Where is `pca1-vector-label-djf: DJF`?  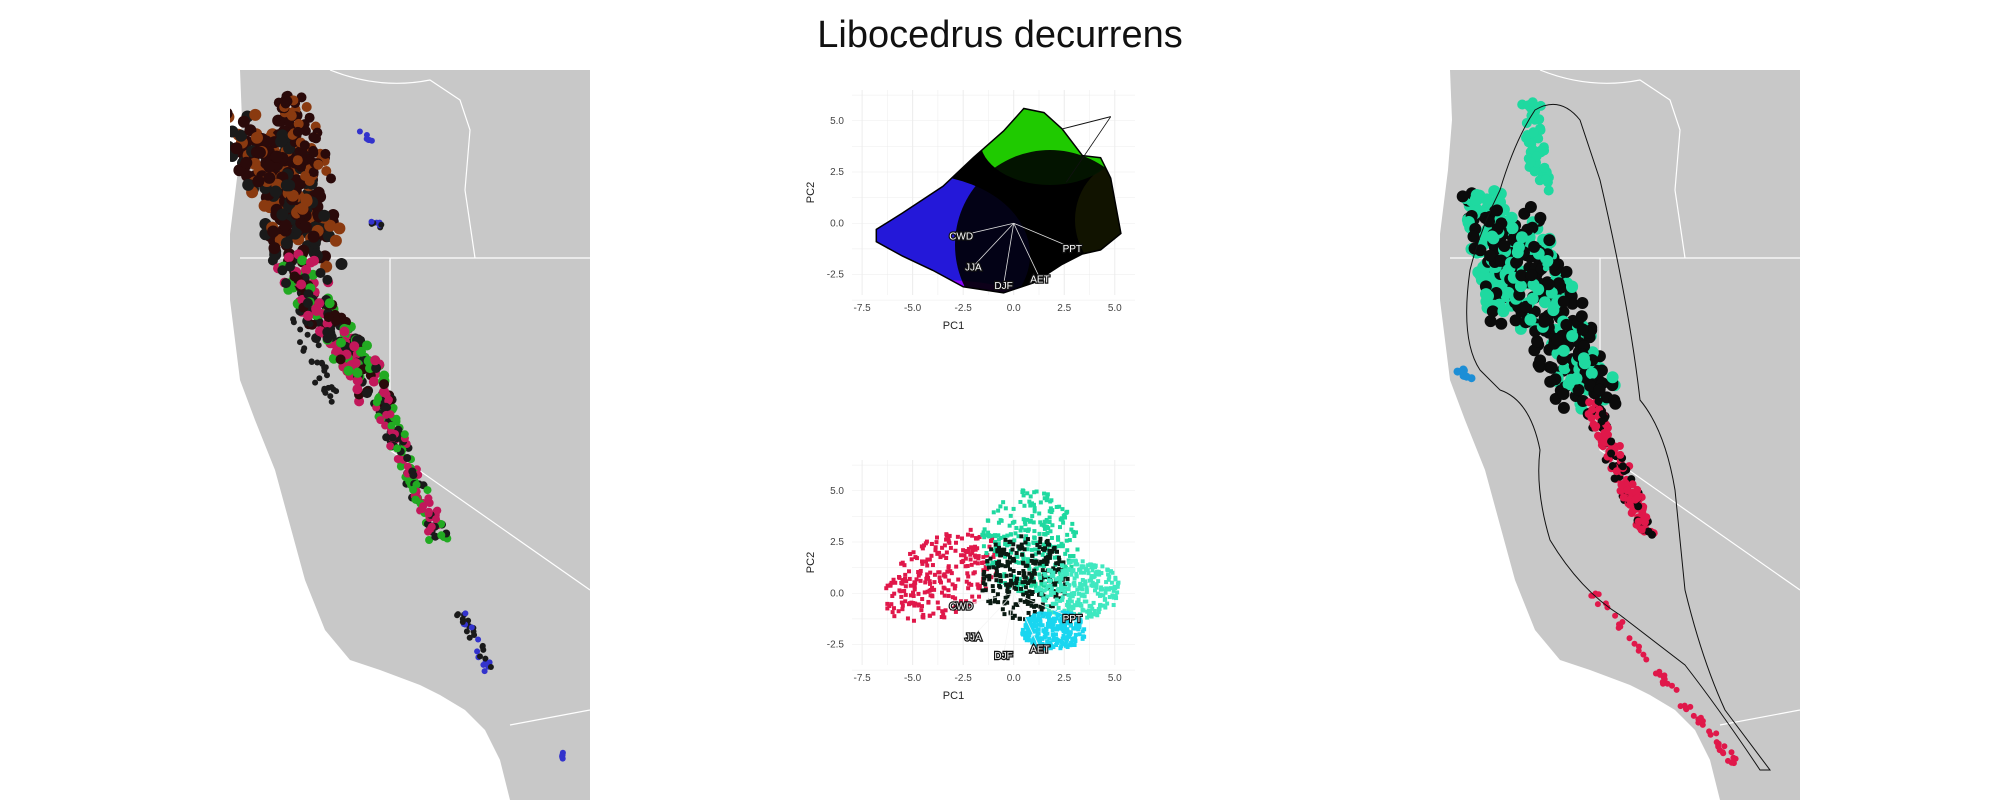
pca1-vector-label-djf: DJF is located at coordinates (1003, 286).